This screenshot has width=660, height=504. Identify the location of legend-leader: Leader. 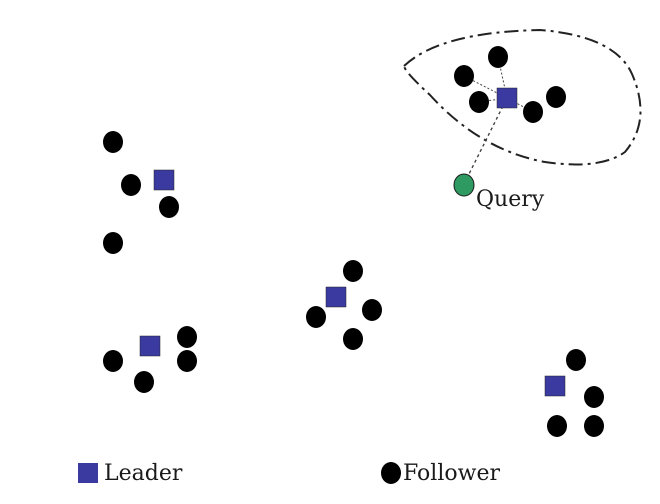
(130, 473).